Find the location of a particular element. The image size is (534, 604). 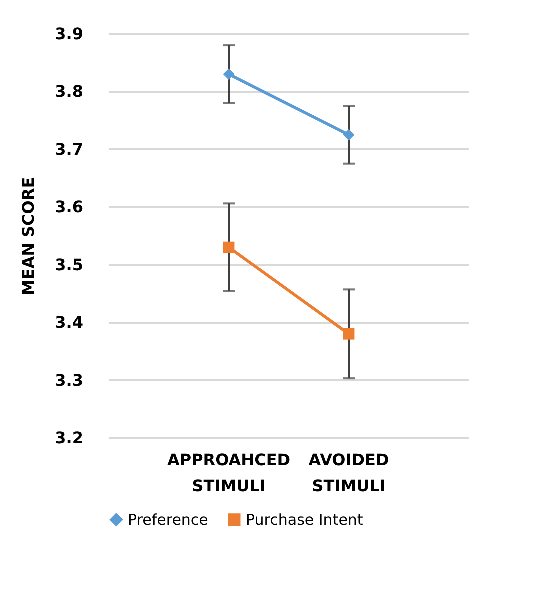

legend-label: Purchase Intent is located at coordinates (305, 519).